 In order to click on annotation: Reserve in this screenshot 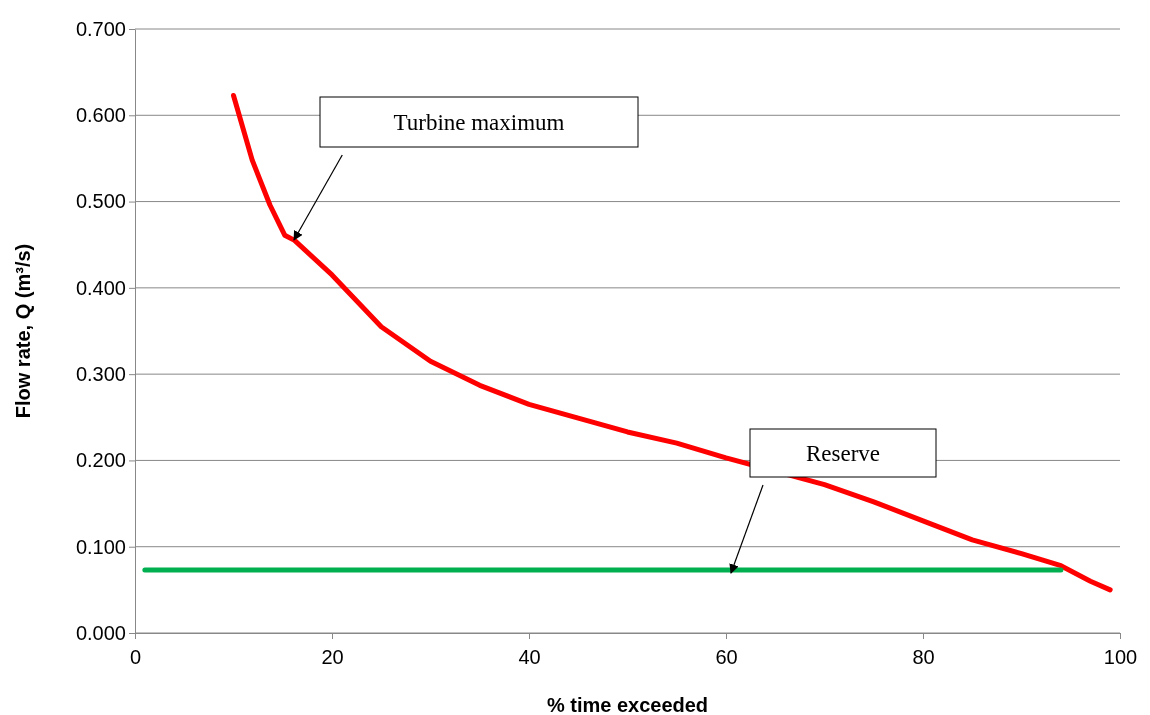, I will do `click(843, 453)`.